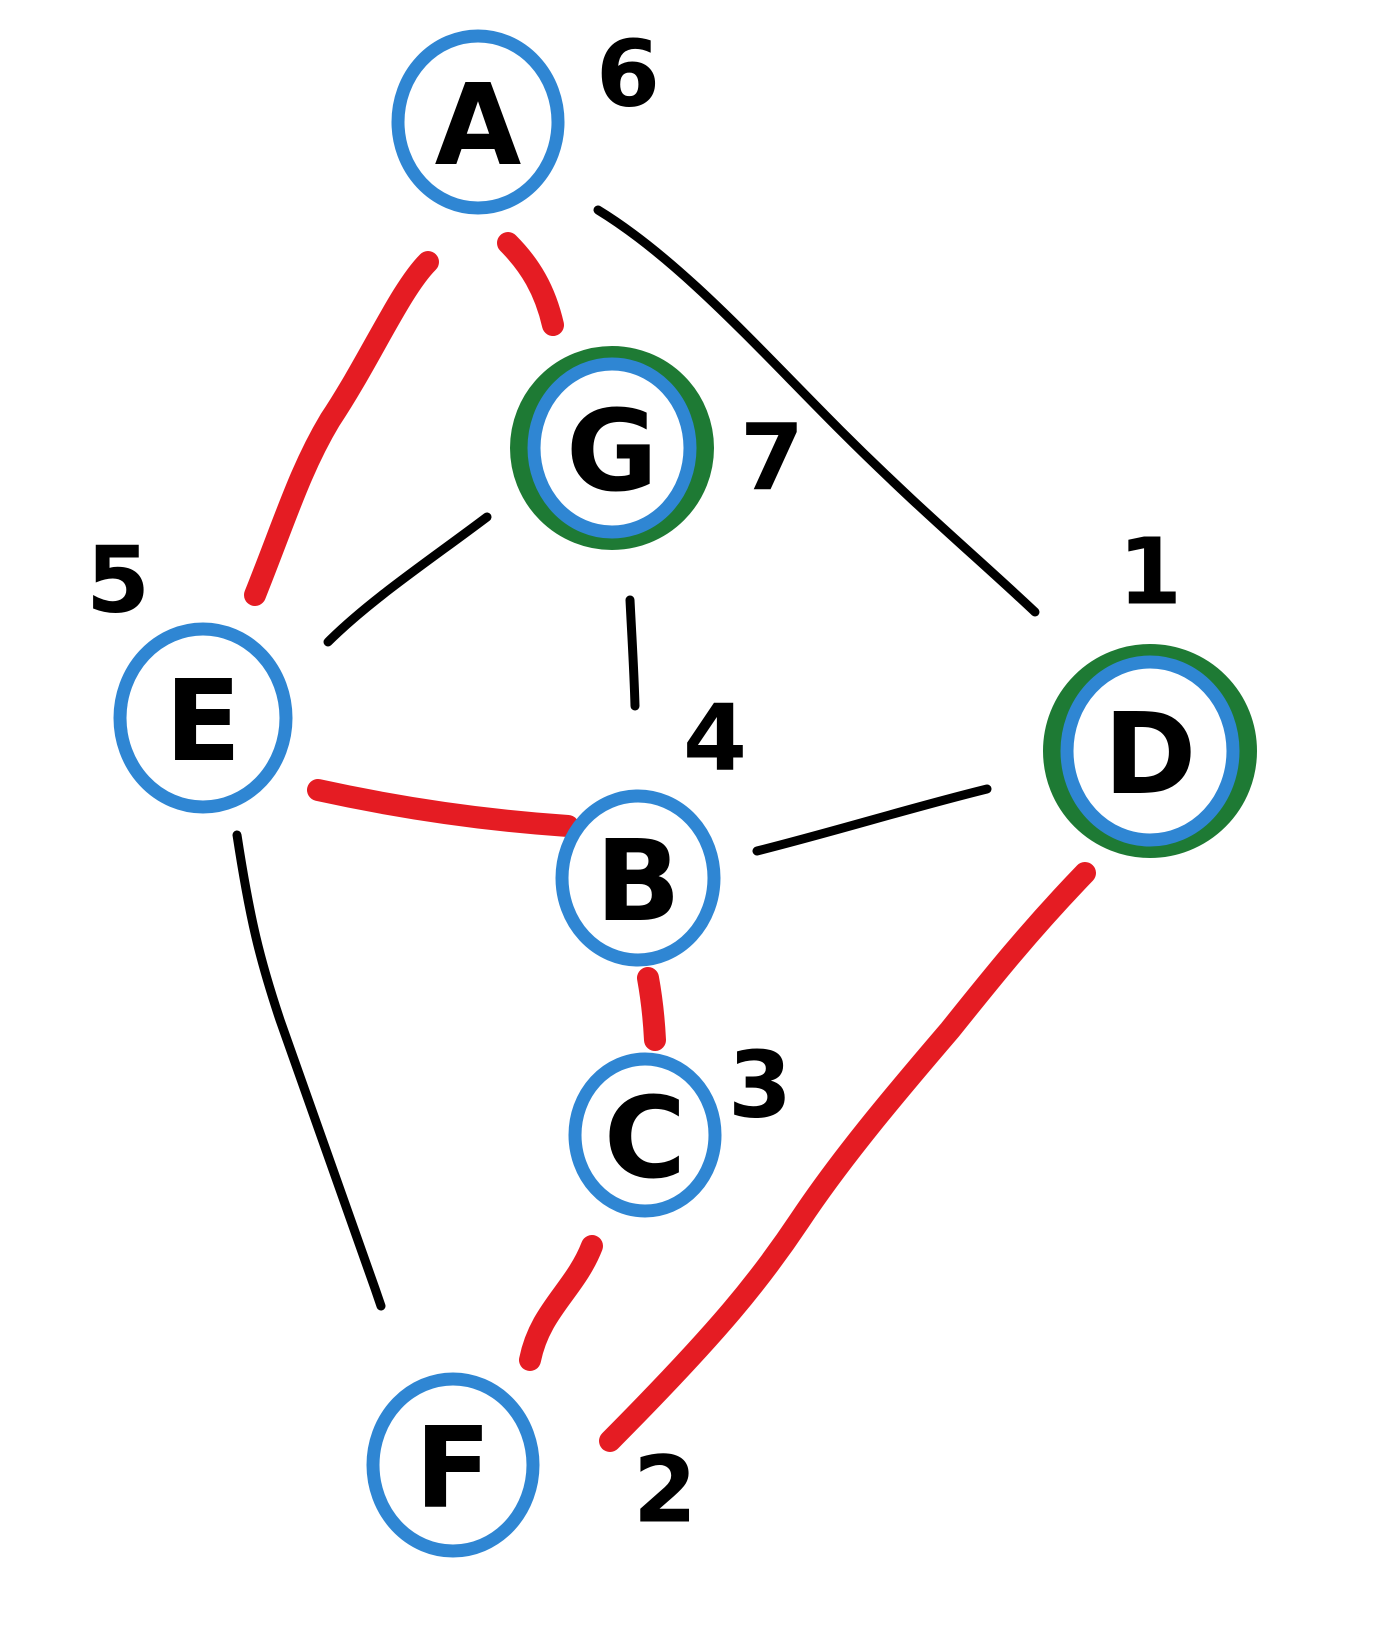 Image resolution: width=1400 pixels, height=1650 pixels. I want to click on node-number: 4, so click(715, 738).